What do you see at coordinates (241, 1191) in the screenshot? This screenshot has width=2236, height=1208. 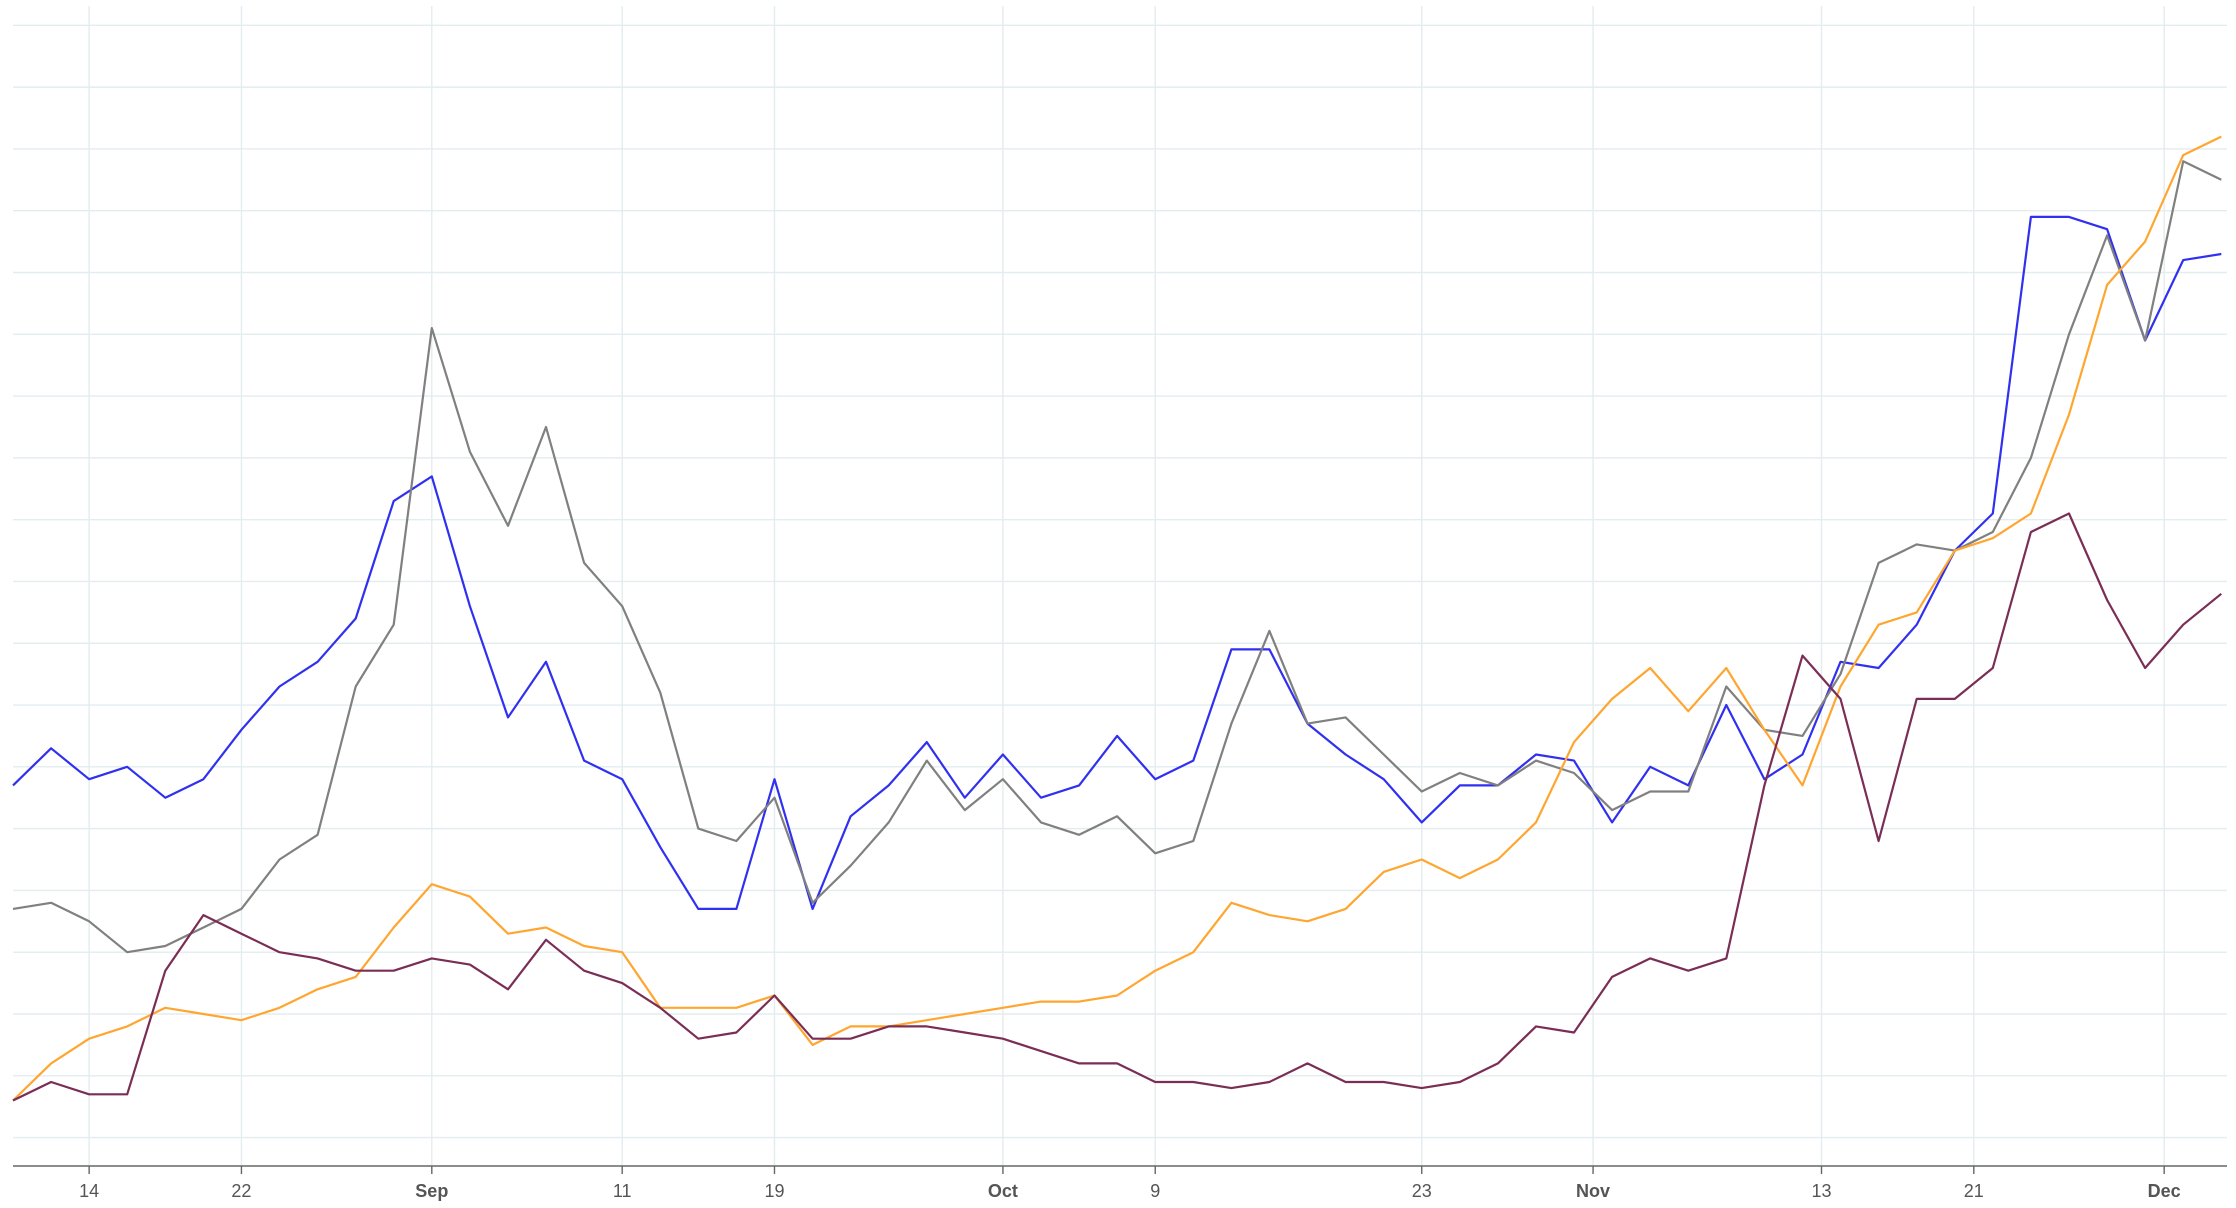 I see `x-tick-label: 22` at bounding box center [241, 1191].